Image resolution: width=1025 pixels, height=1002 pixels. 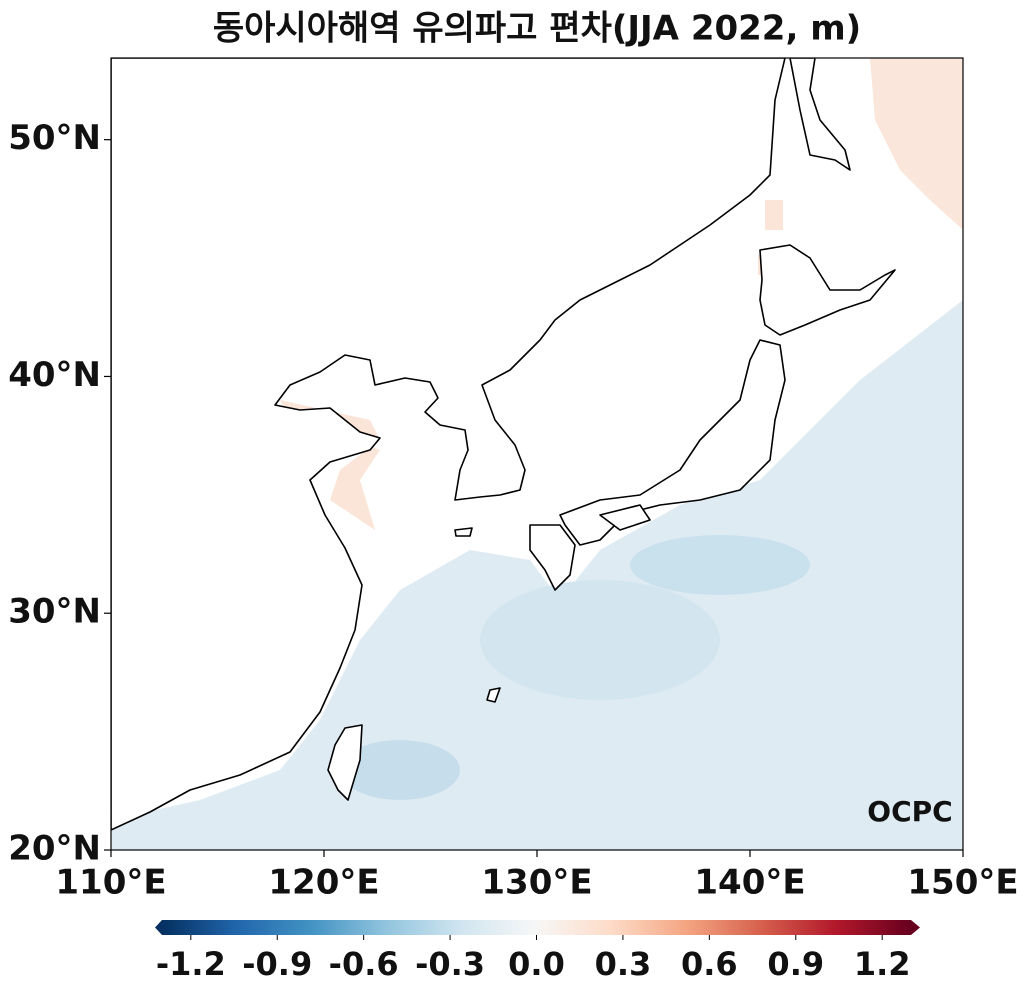 I want to click on colorbar, so click(x=537, y=927).